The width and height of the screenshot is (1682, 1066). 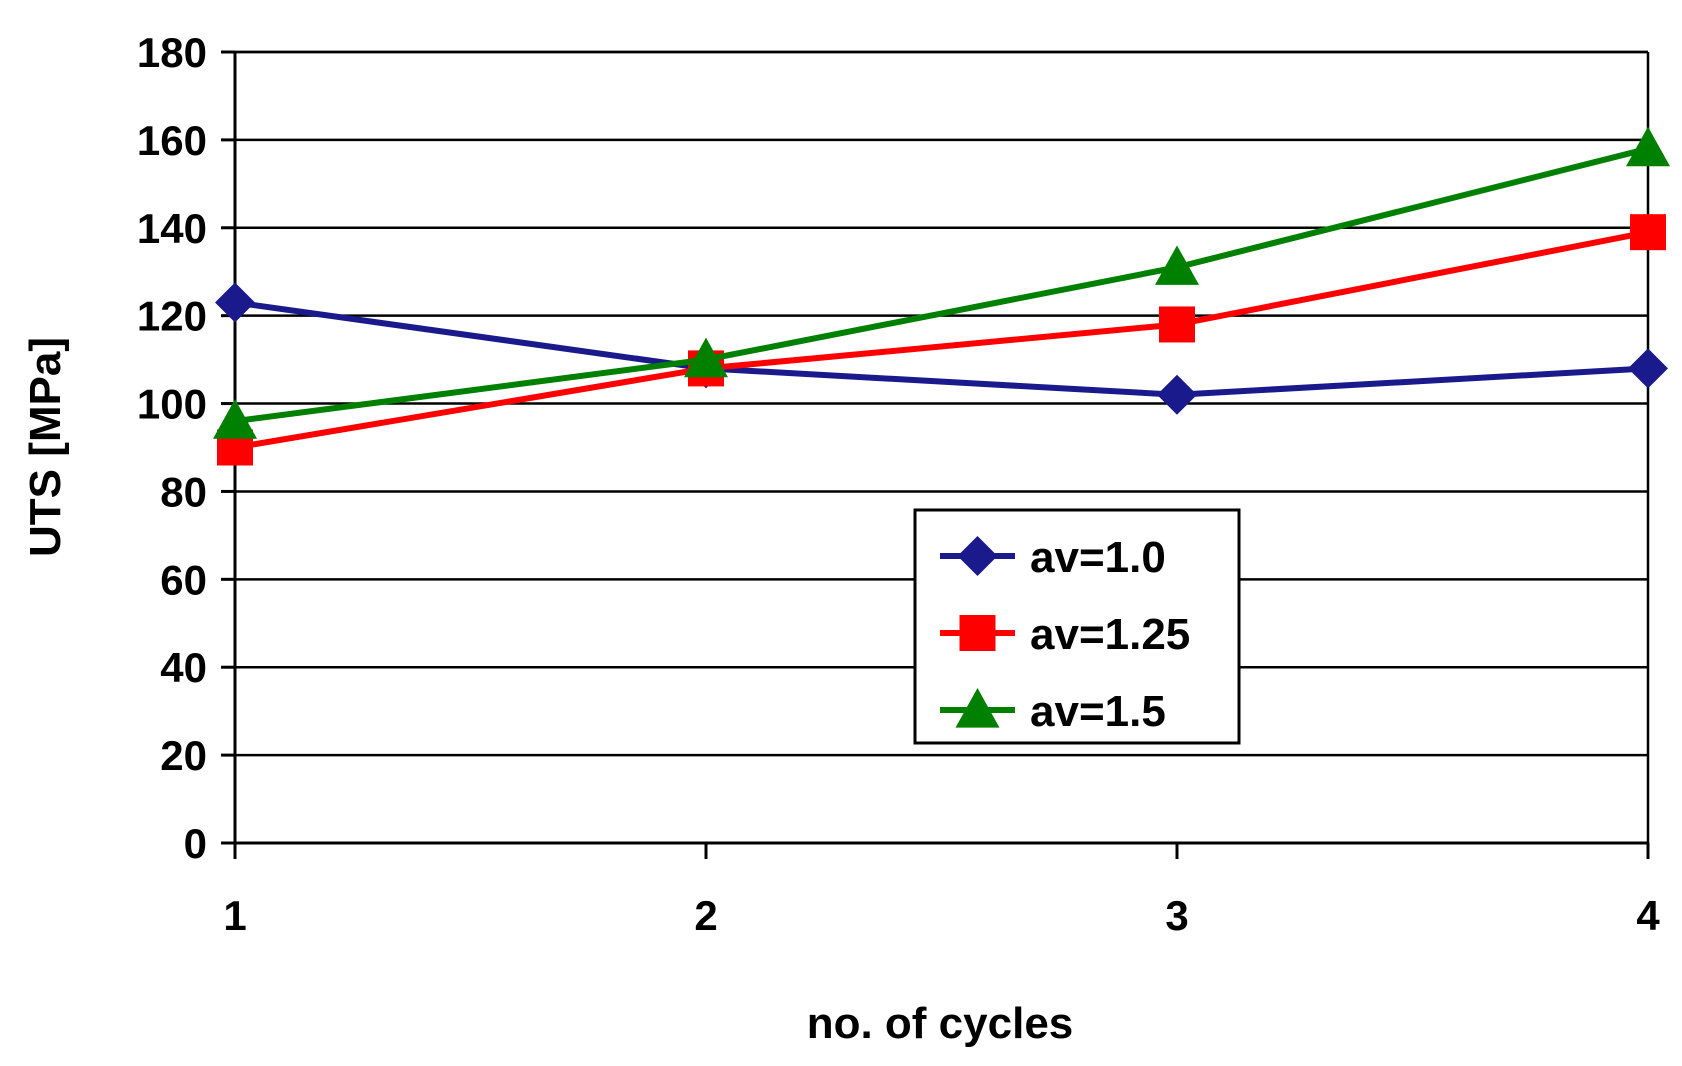 What do you see at coordinates (1176, 915) in the screenshot?
I see `x-tick-label: 3` at bounding box center [1176, 915].